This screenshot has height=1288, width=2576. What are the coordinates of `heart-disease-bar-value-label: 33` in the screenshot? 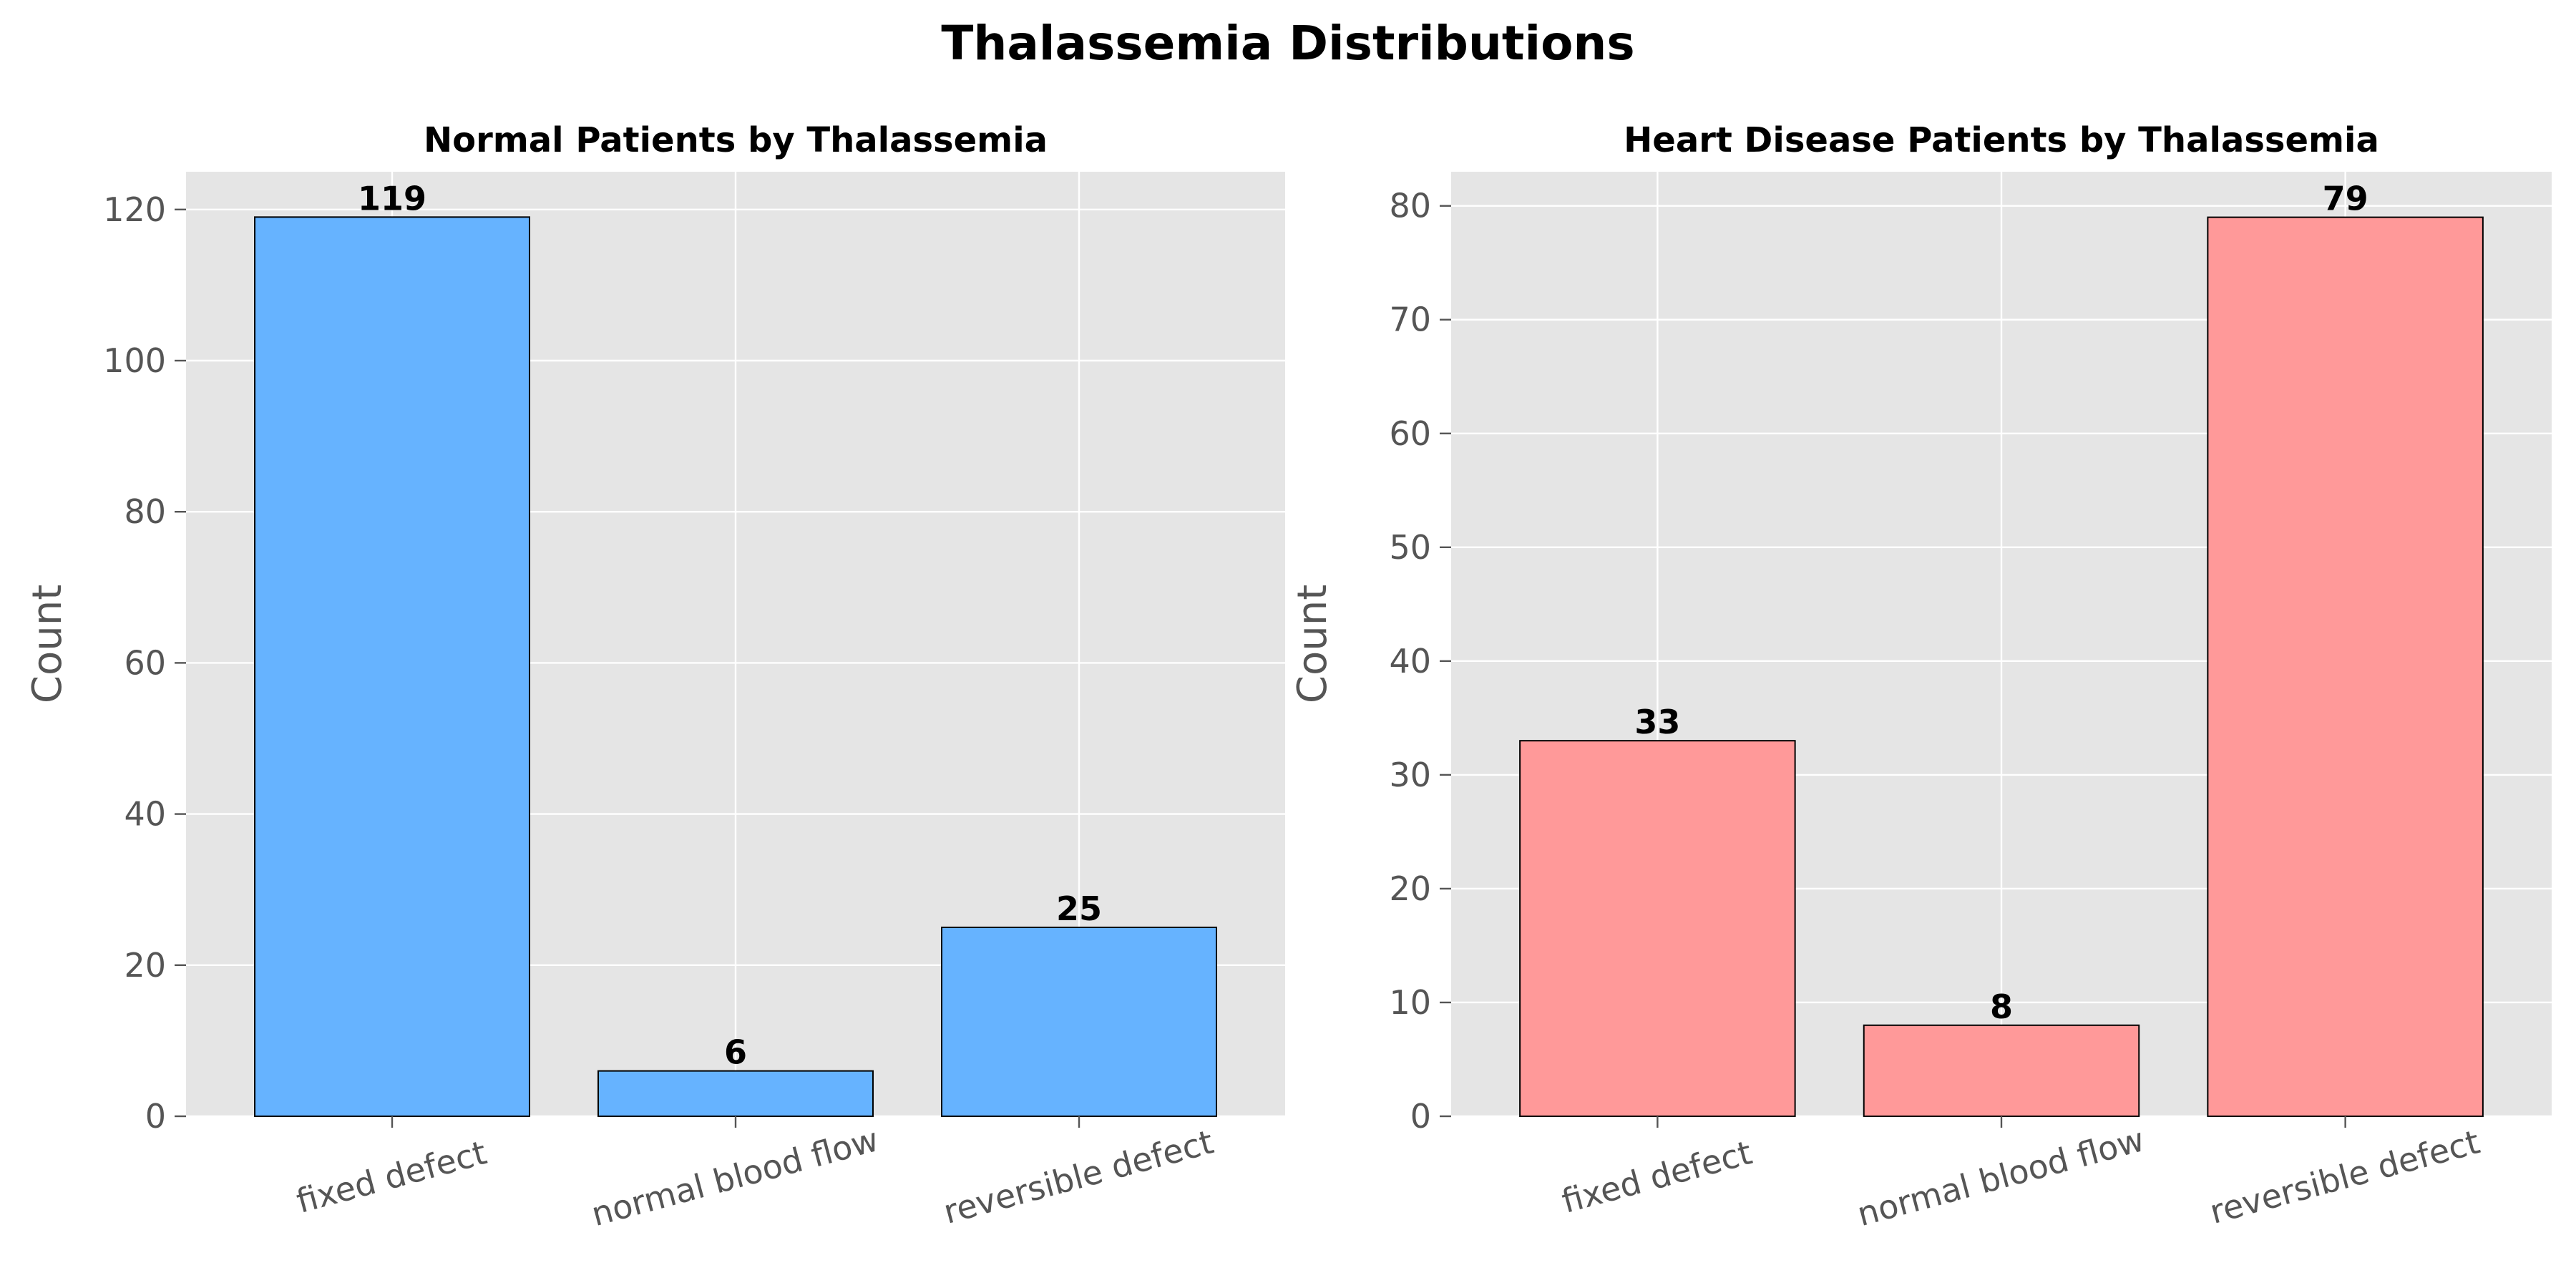 It's located at (1657, 722).